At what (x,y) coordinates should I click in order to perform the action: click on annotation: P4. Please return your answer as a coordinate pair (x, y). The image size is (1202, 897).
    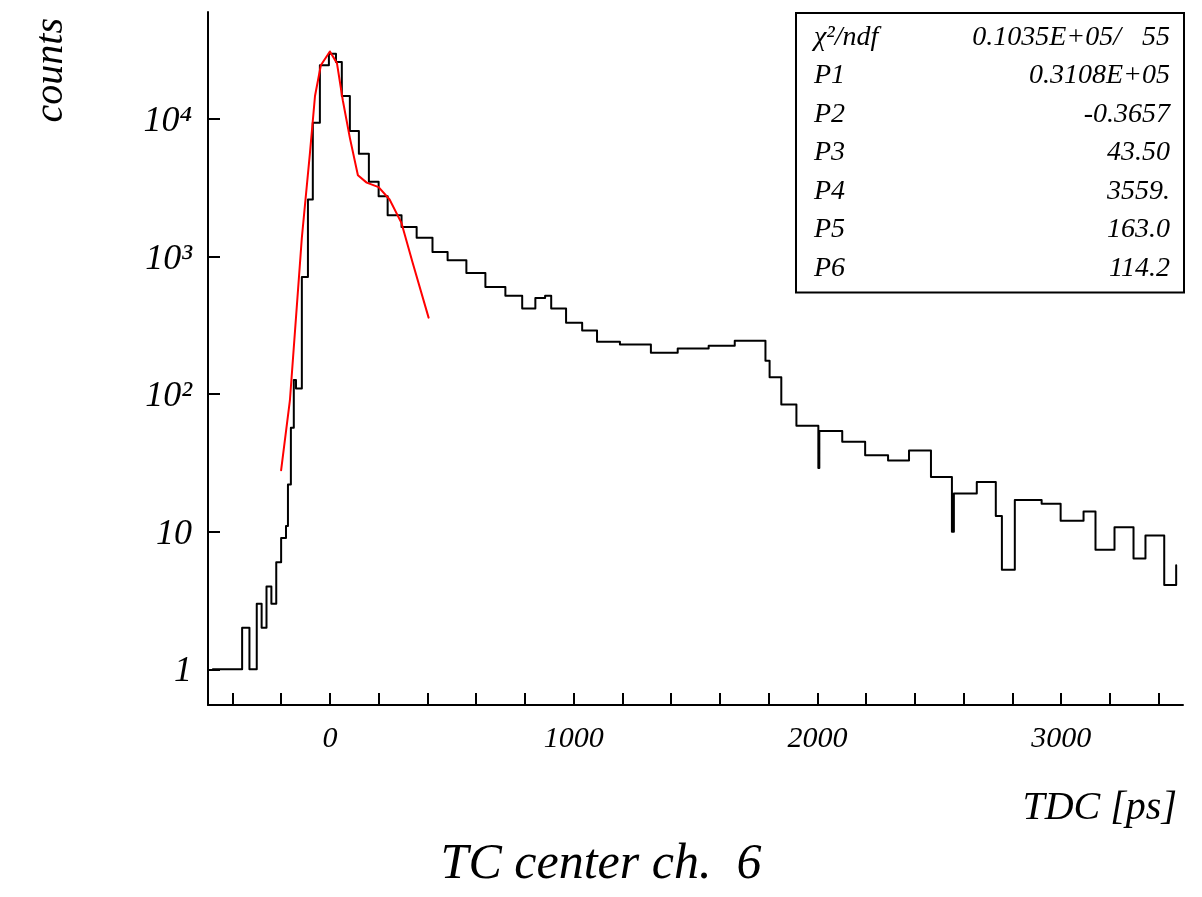
    Looking at the image, I should click on (829, 189).